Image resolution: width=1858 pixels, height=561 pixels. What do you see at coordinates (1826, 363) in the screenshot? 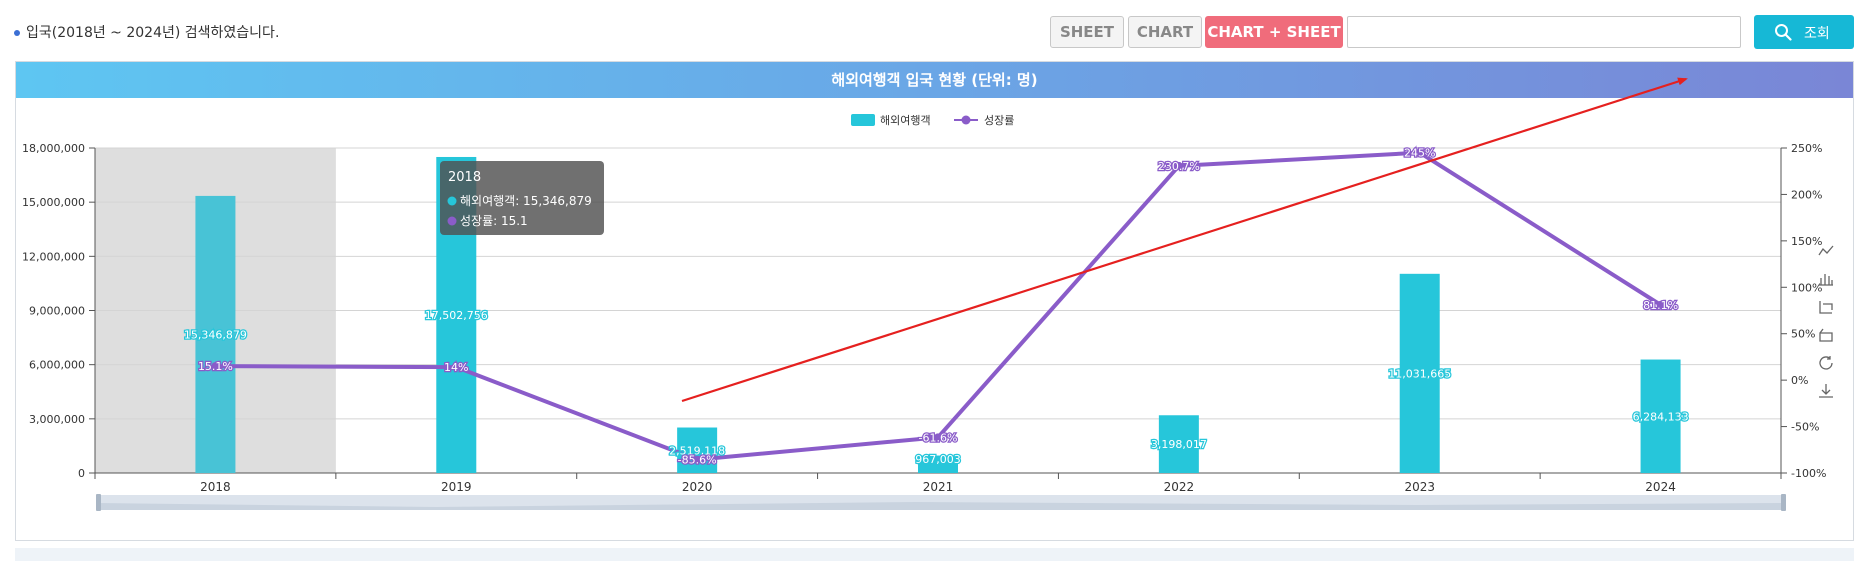
I see `restore-icon` at bounding box center [1826, 363].